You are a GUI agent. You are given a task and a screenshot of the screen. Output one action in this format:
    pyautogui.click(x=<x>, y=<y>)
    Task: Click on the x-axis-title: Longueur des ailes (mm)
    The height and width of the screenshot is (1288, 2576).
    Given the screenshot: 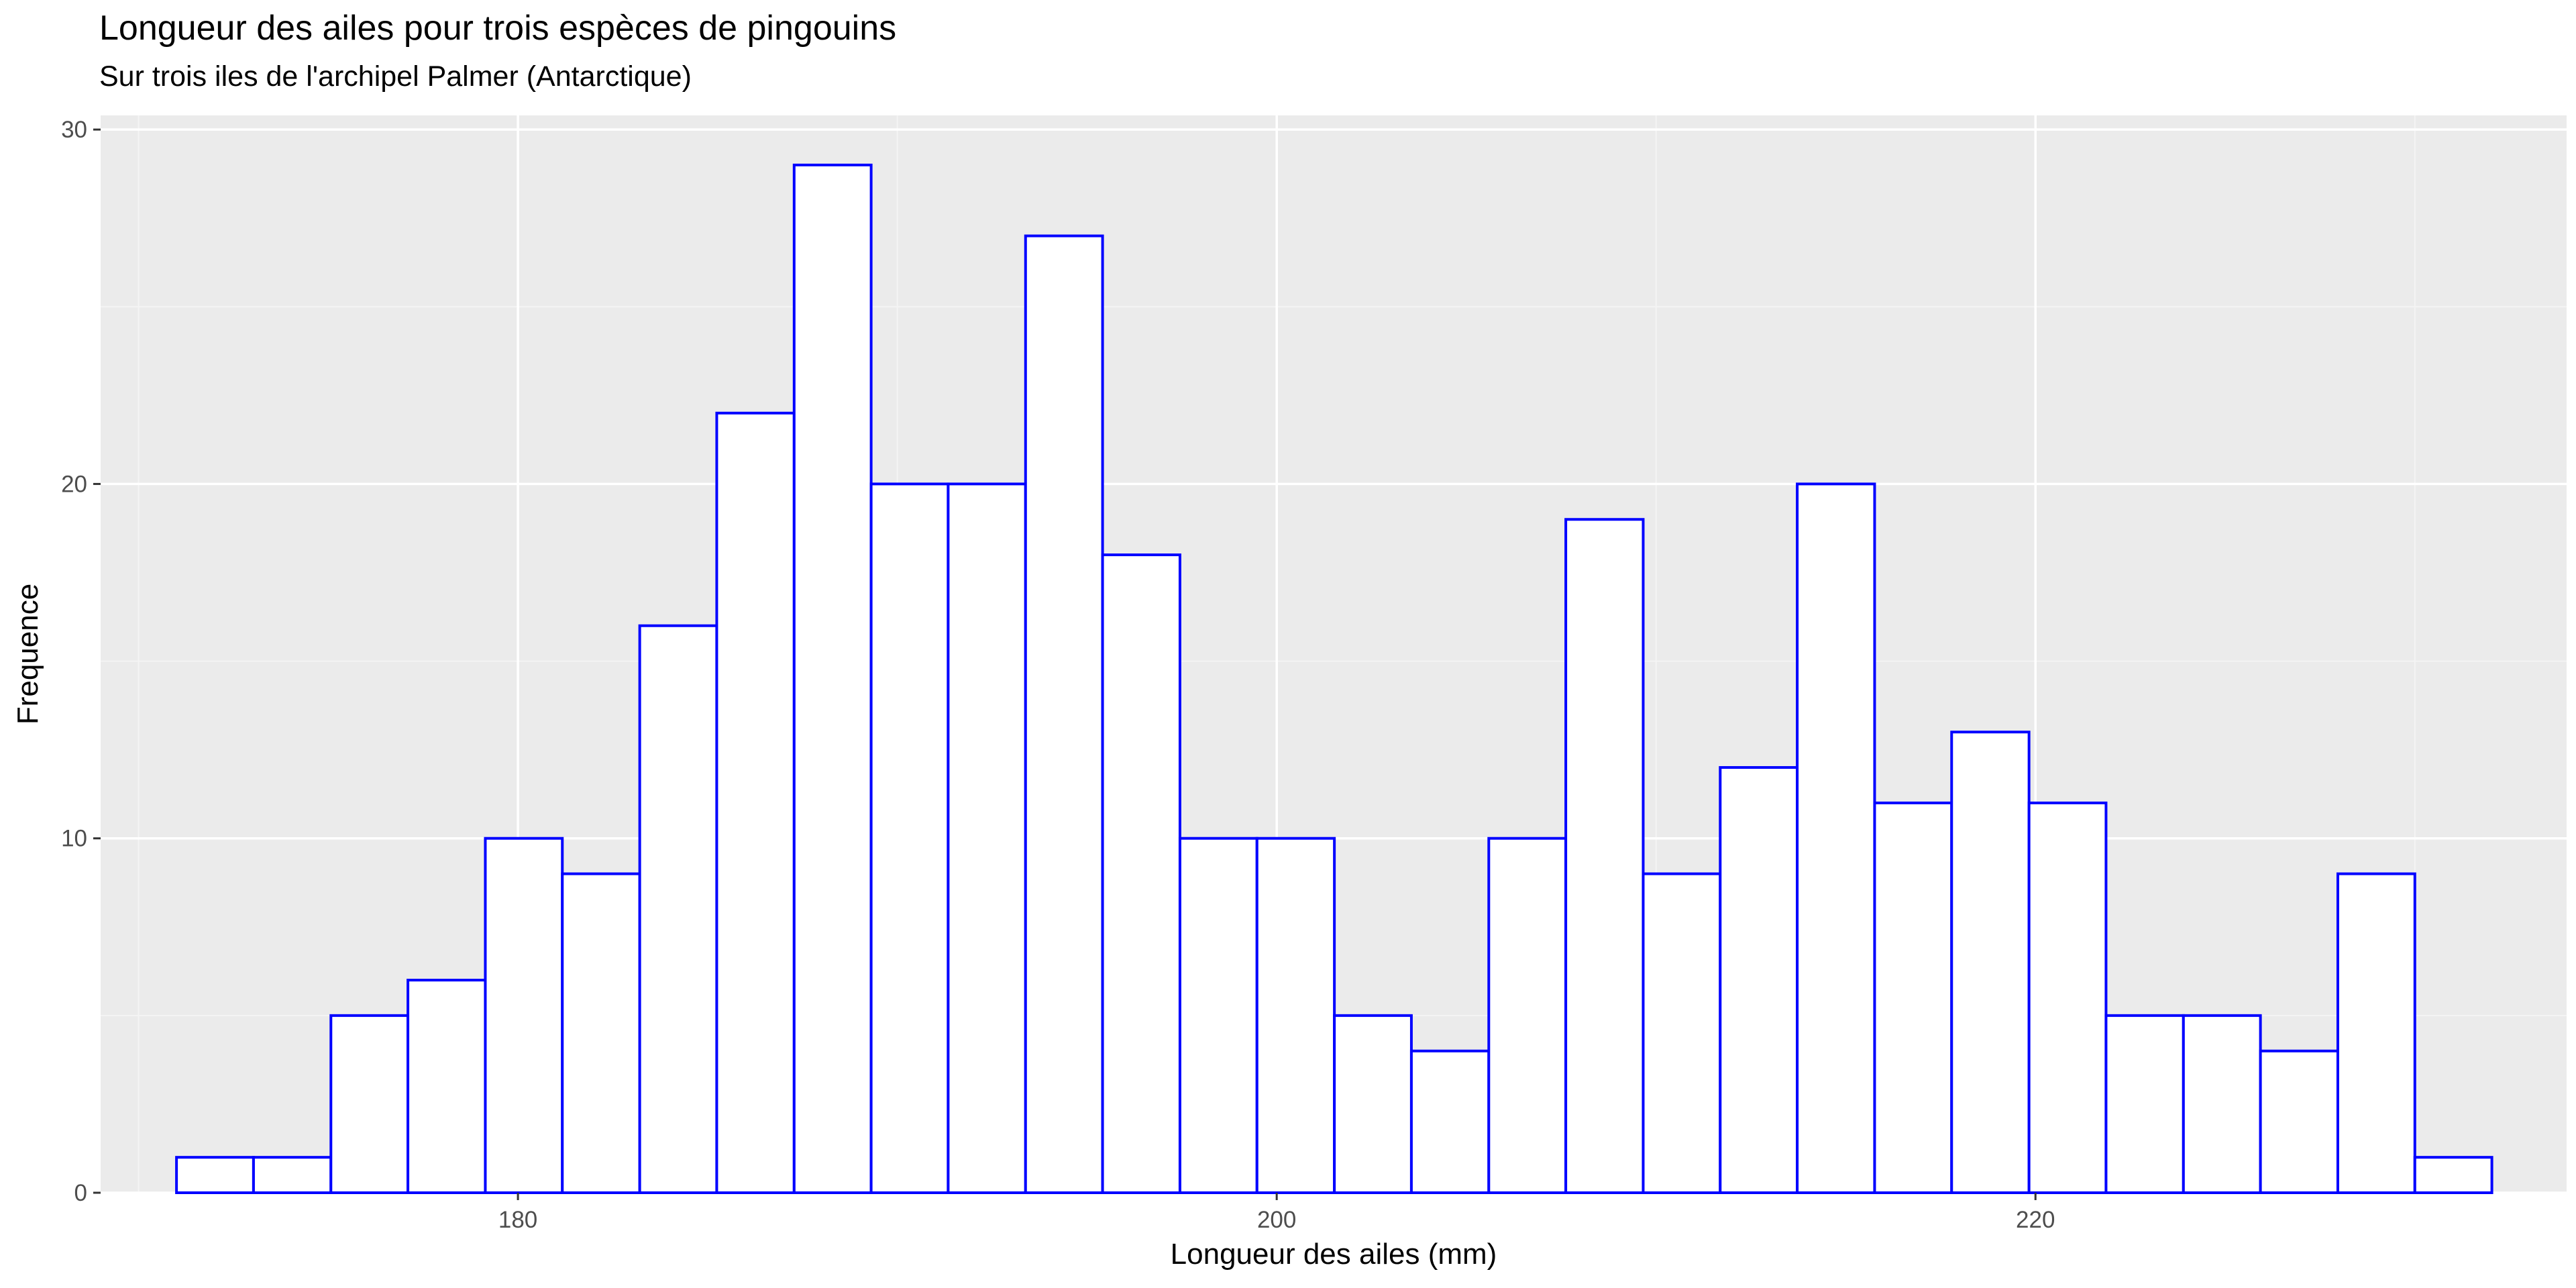 What is the action you would take?
    pyautogui.click(x=1334, y=1254)
    